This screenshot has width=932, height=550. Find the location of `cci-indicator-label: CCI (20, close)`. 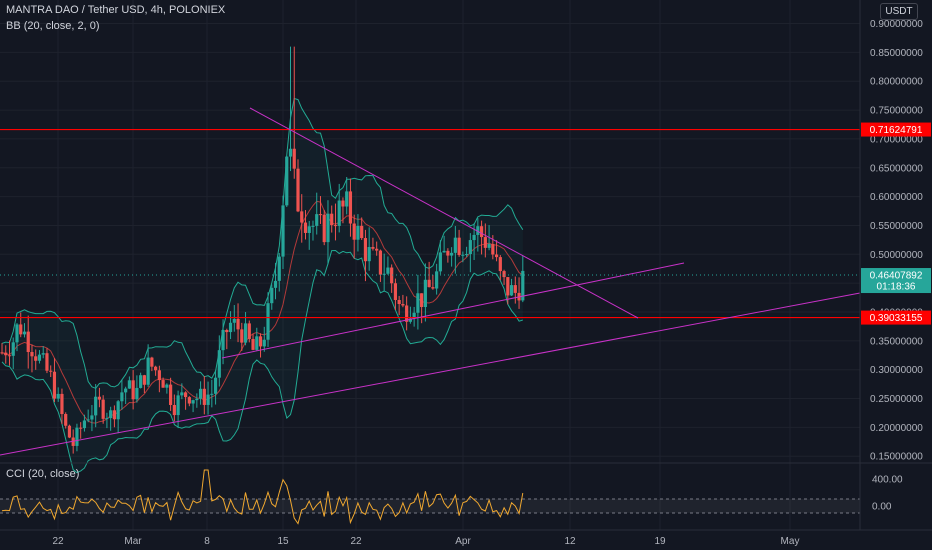

cci-indicator-label: CCI (20, close) is located at coordinates (43, 474).